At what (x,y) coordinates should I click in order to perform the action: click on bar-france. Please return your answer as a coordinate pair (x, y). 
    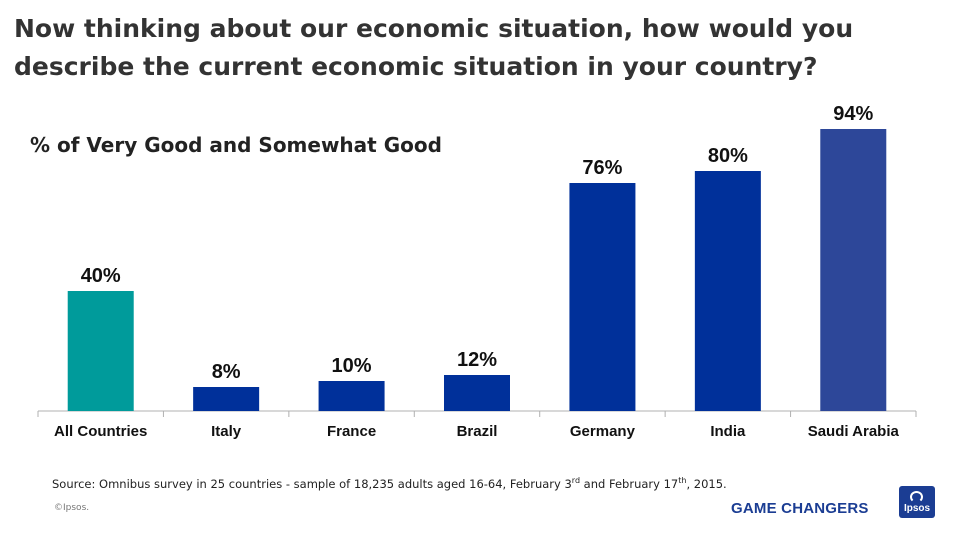
    Looking at the image, I should click on (351, 396).